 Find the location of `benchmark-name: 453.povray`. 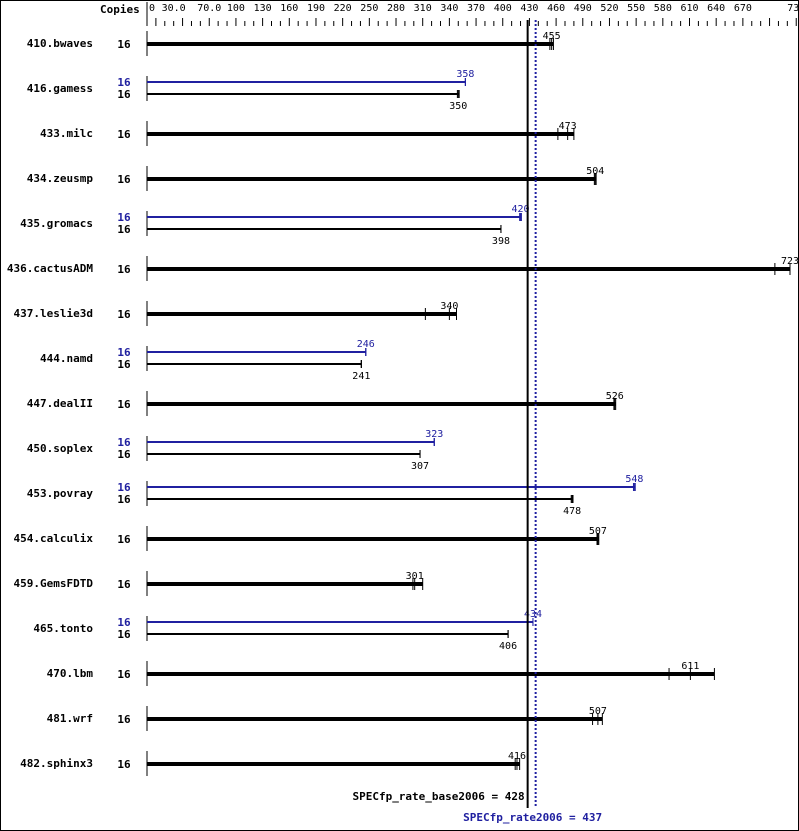

benchmark-name: 453.povray is located at coordinates (60, 493).